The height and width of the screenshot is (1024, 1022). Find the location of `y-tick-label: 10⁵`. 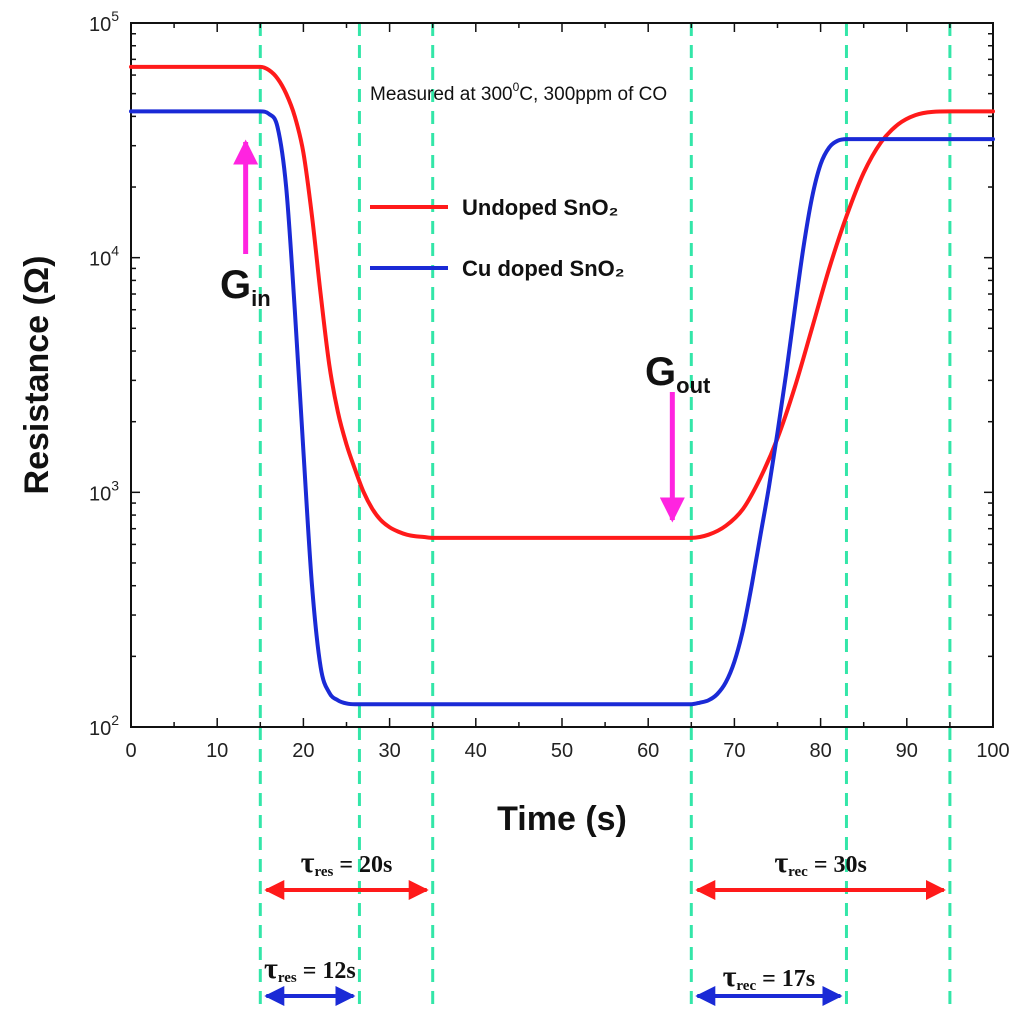

y-tick-label: 10⁵ is located at coordinates (104, 22).